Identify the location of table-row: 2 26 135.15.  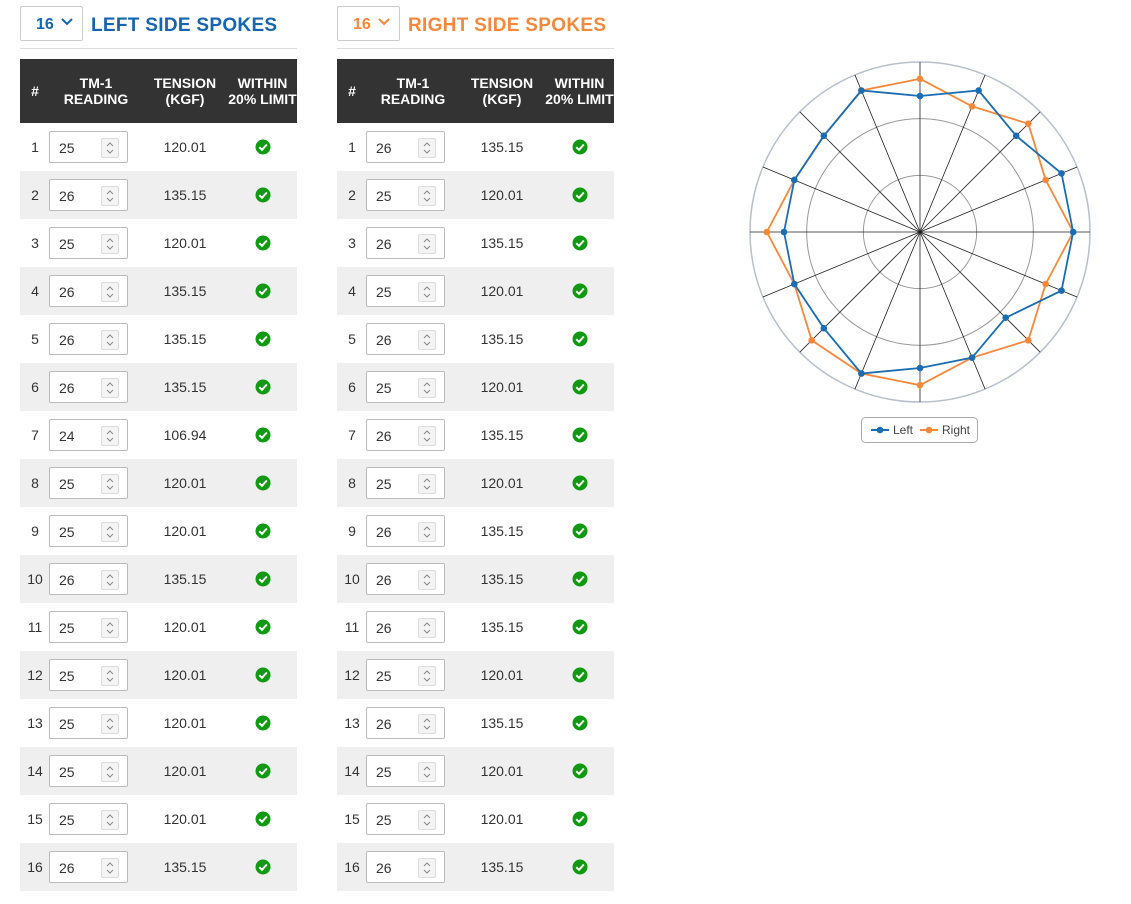
(158, 195).